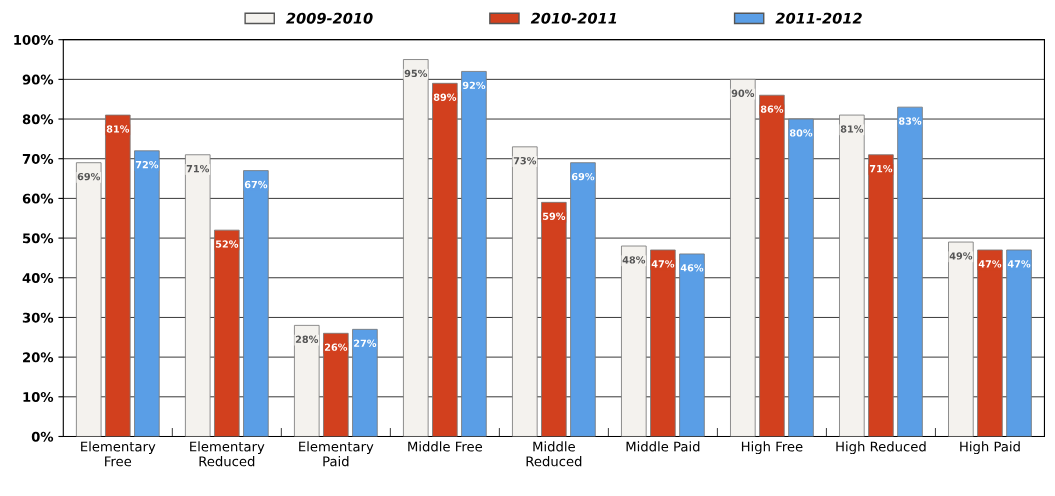 The width and height of the screenshot is (1055, 496). What do you see at coordinates (772, 448) in the screenshot?
I see `x-tick-label: High Free` at bounding box center [772, 448].